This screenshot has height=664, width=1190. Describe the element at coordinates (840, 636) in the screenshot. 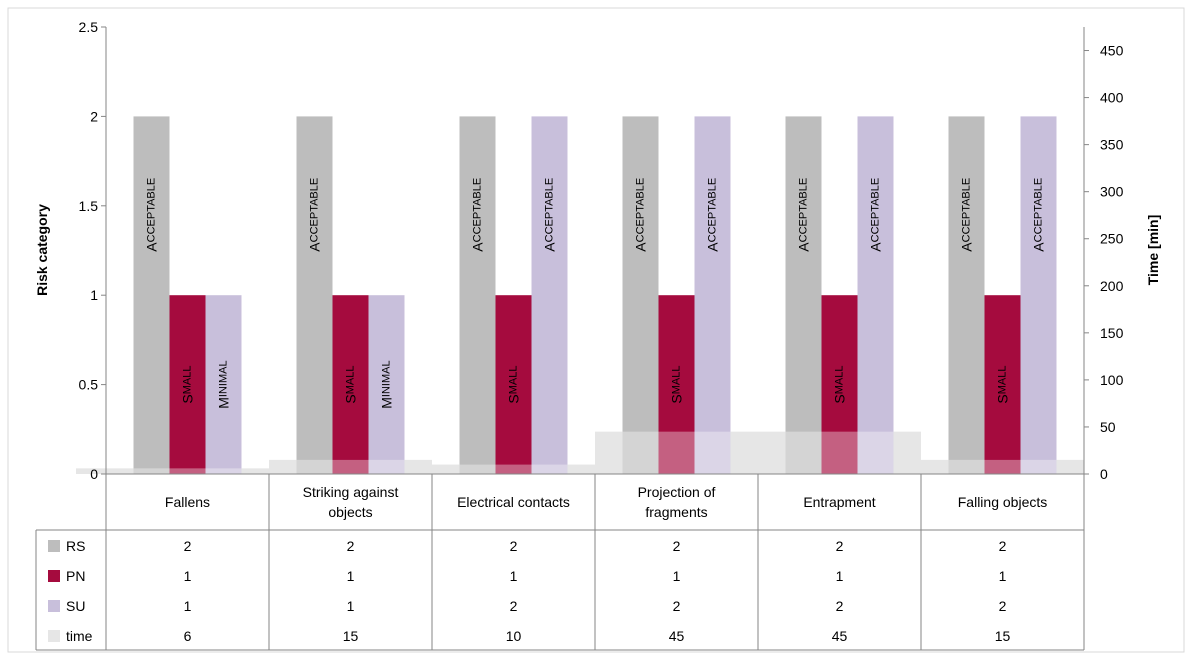

I see `table-cell: 45` at that location.